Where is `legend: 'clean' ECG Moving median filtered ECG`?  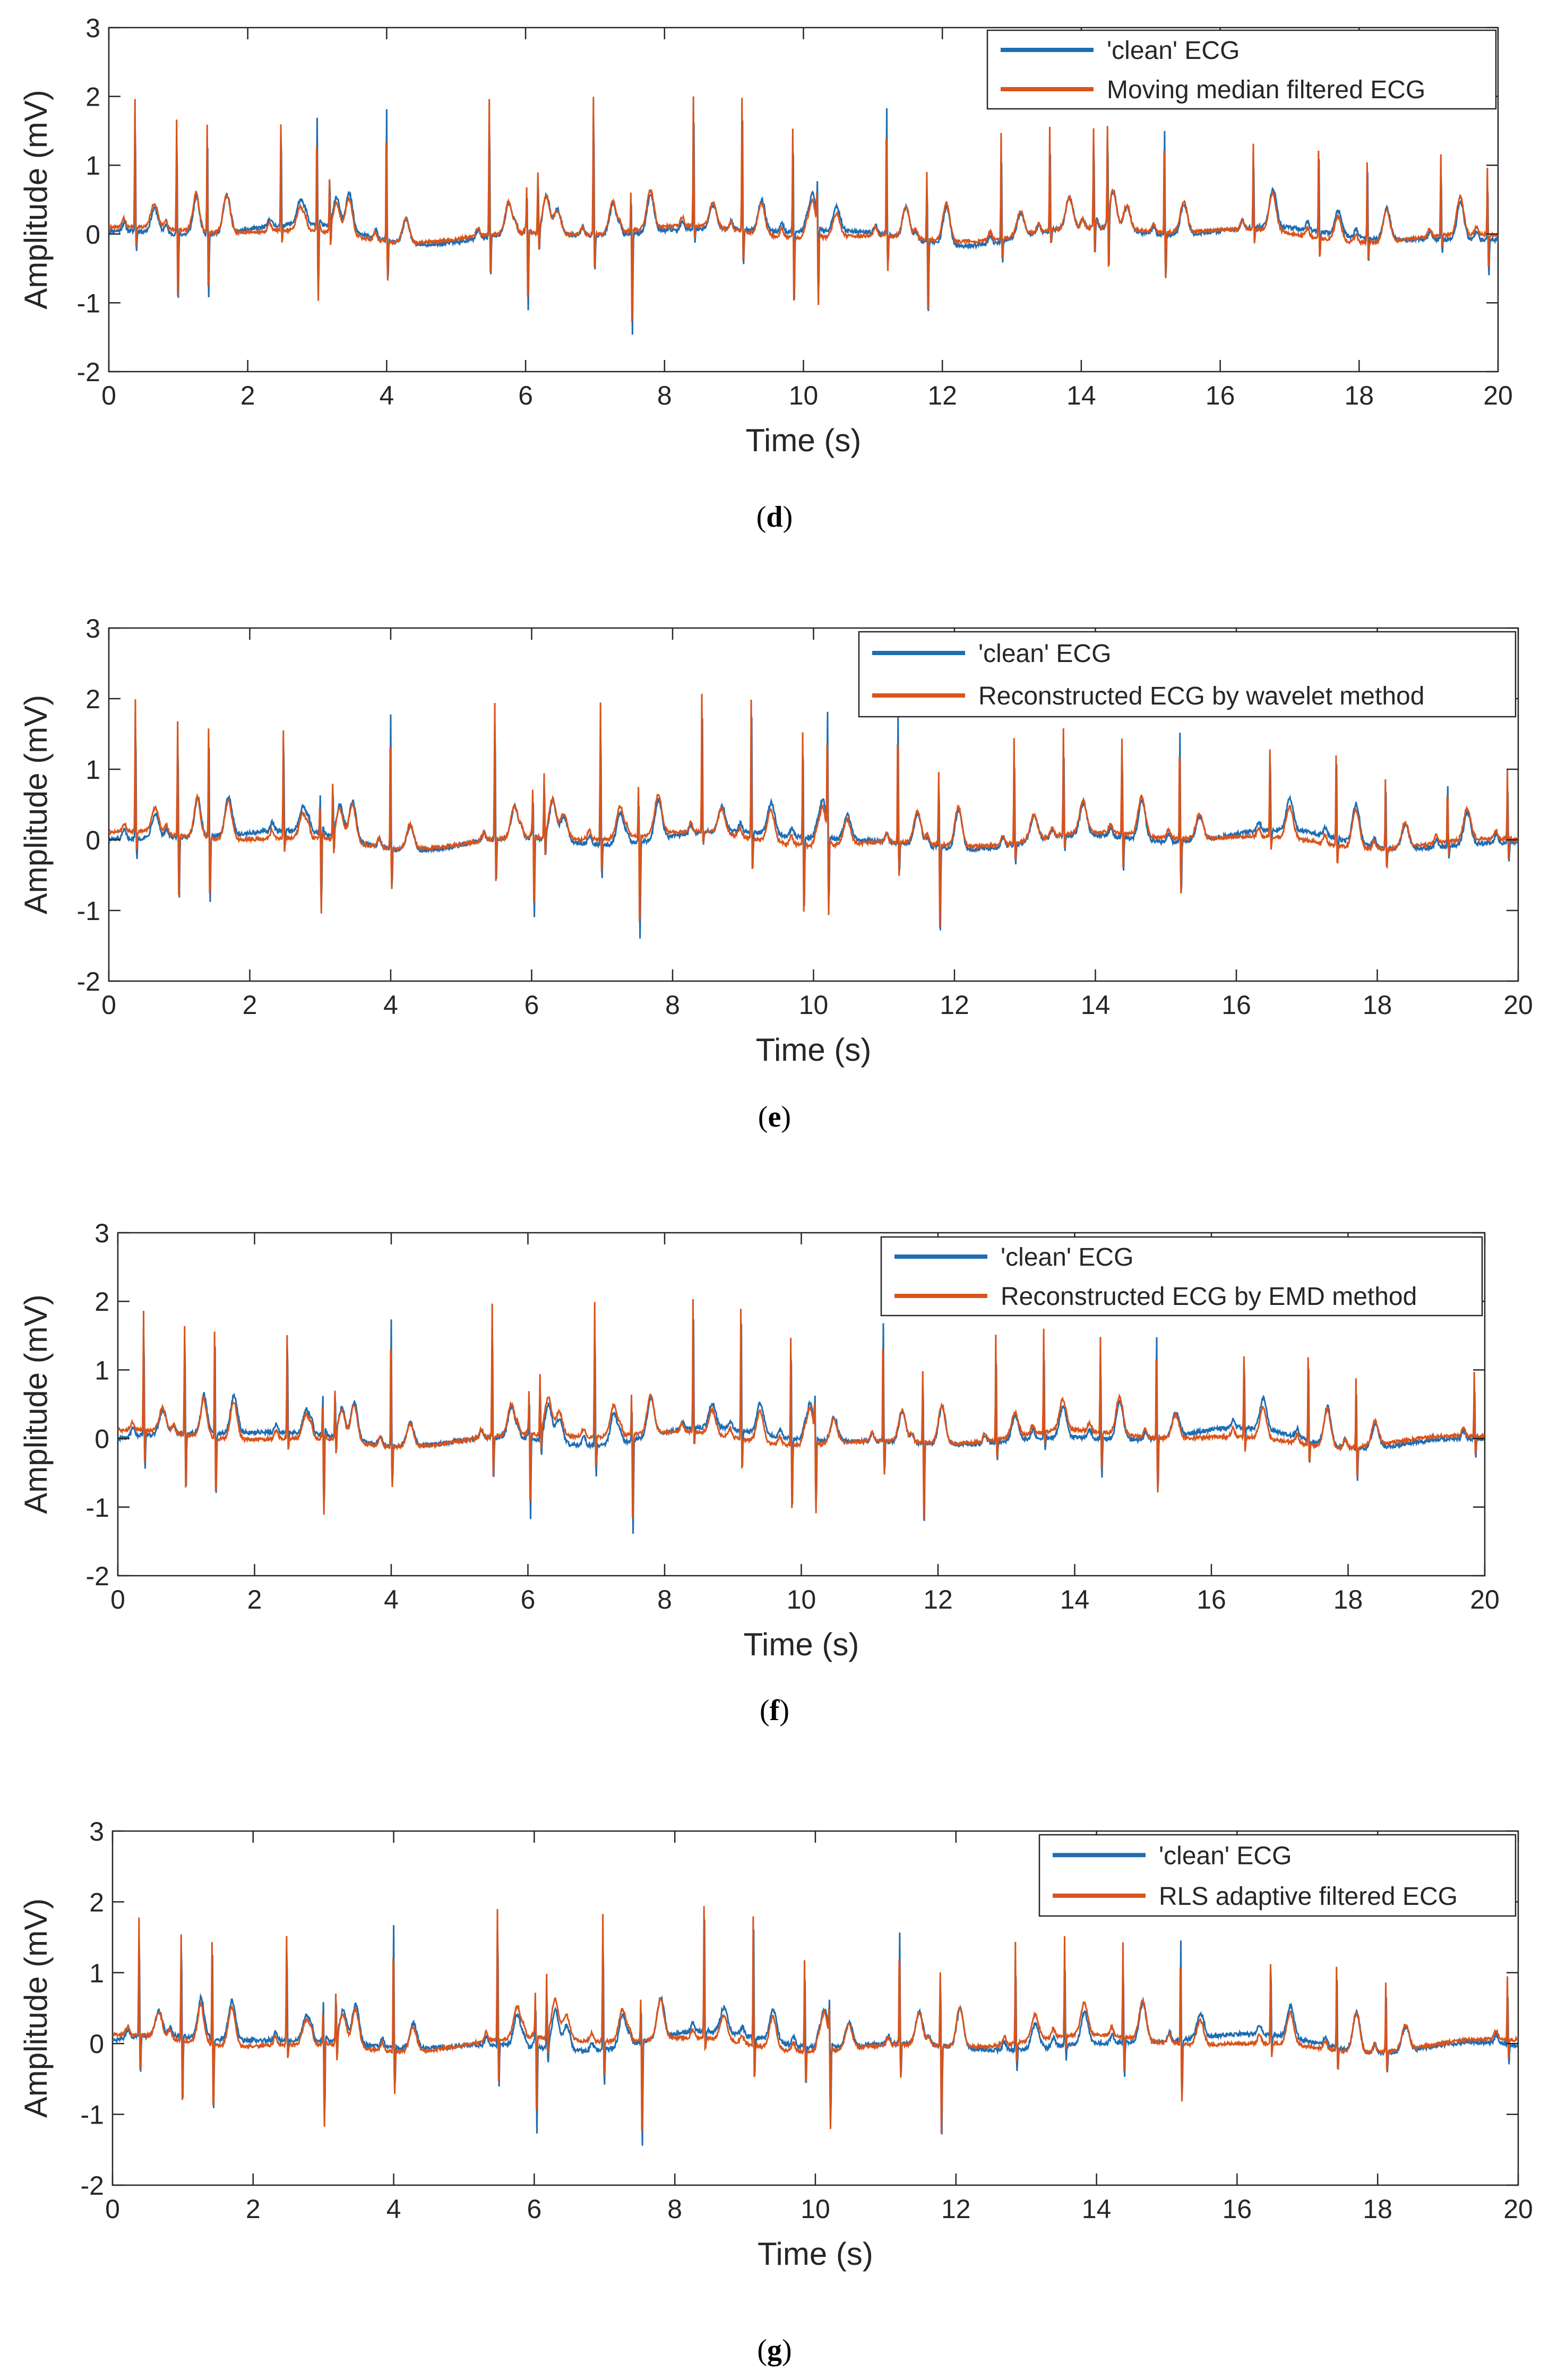 legend: 'clean' ECG Moving median filtered ECG is located at coordinates (1241, 69).